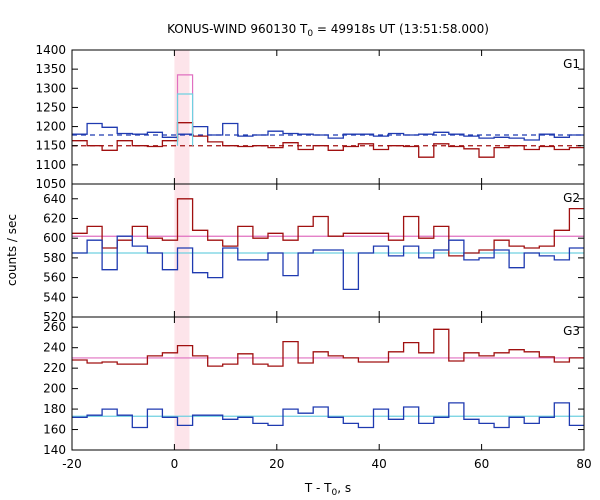  What do you see at coordinates (571, 331) in the screenshot?
I see `g3-panel-label: G3` at bounding box center [571, 331].